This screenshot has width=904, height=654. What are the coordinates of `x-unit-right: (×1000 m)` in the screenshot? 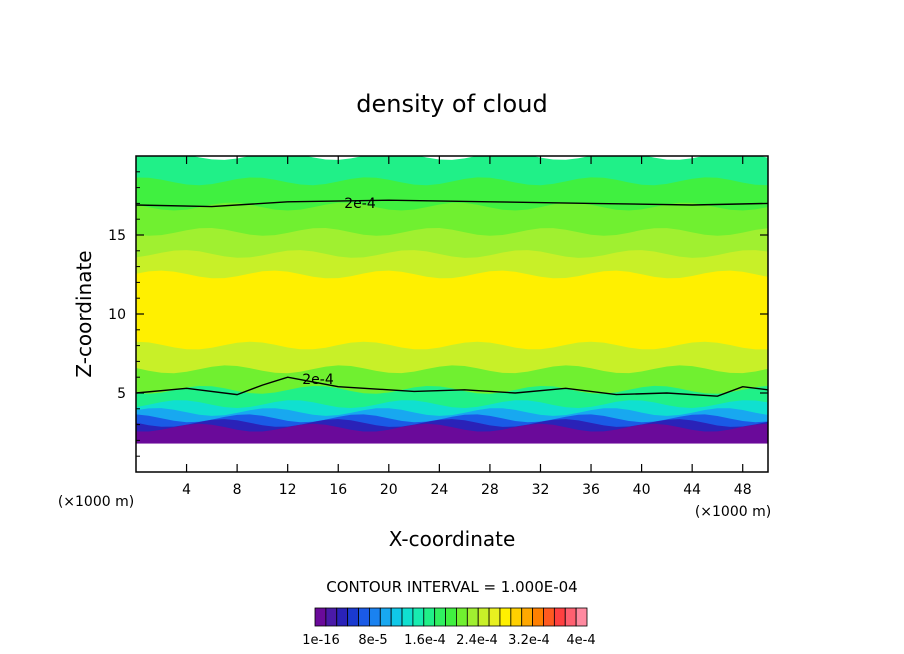 It's located at (733, 512).